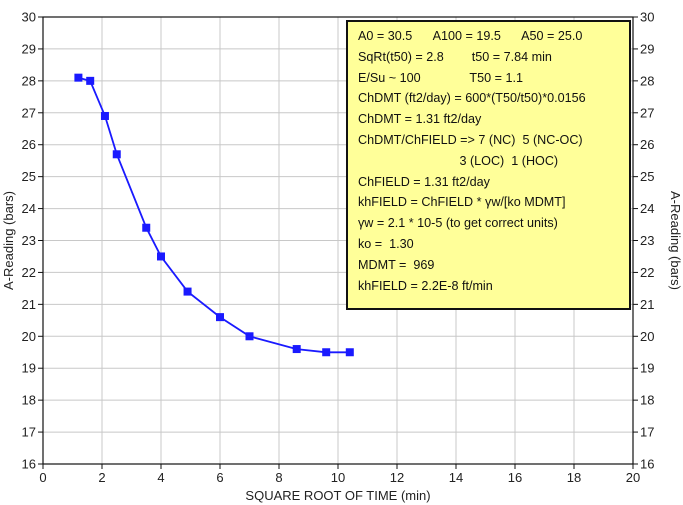 This screenshot has height=505, width=683. Describe the element at coordinates (458, 223) in the screenshot. I see `annotation-line: γw = 2.1 * 10-5 (to get correct units)` at that location.